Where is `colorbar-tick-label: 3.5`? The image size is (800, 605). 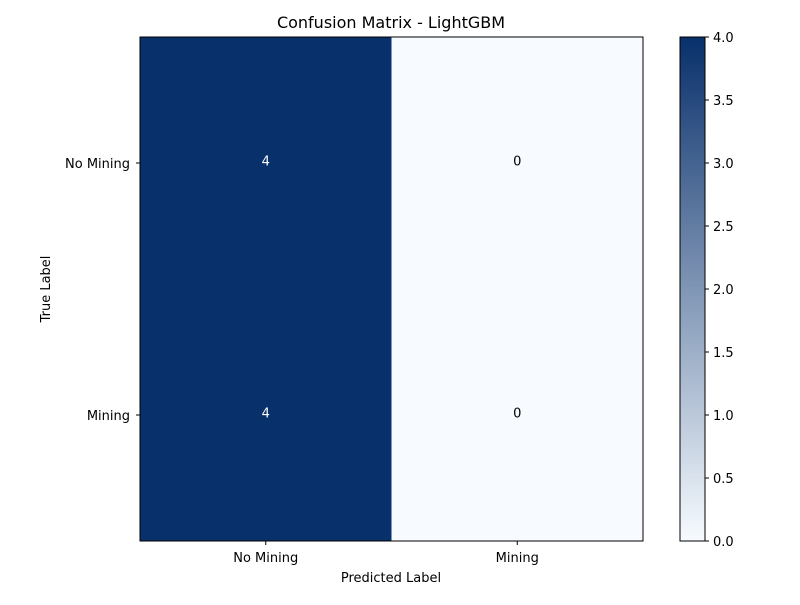
colorbar-tick-label: 3.5 is located at coordinates (723, 101).